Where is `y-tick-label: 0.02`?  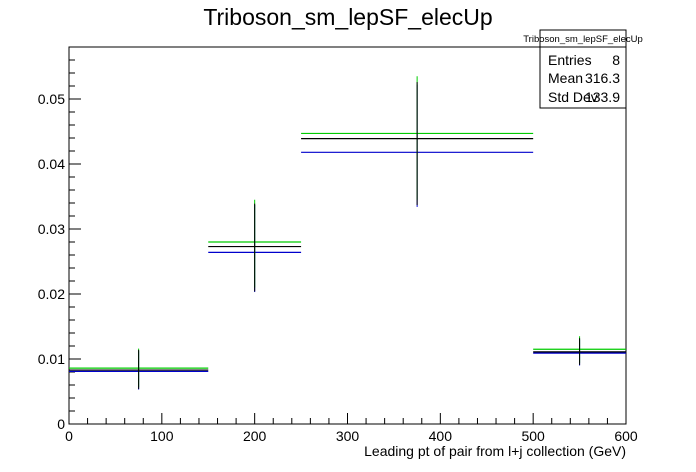
y-tick-label: 0.02 is located at coordinates (51, 294).